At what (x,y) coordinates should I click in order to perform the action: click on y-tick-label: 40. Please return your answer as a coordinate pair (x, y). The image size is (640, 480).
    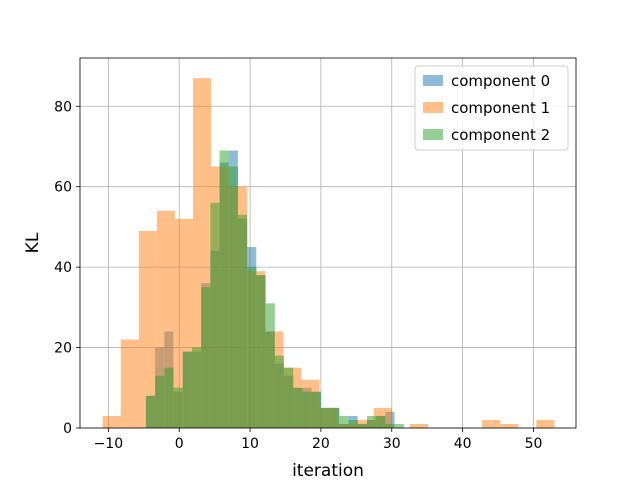
    Looking at the image, I should click on (63, 268).